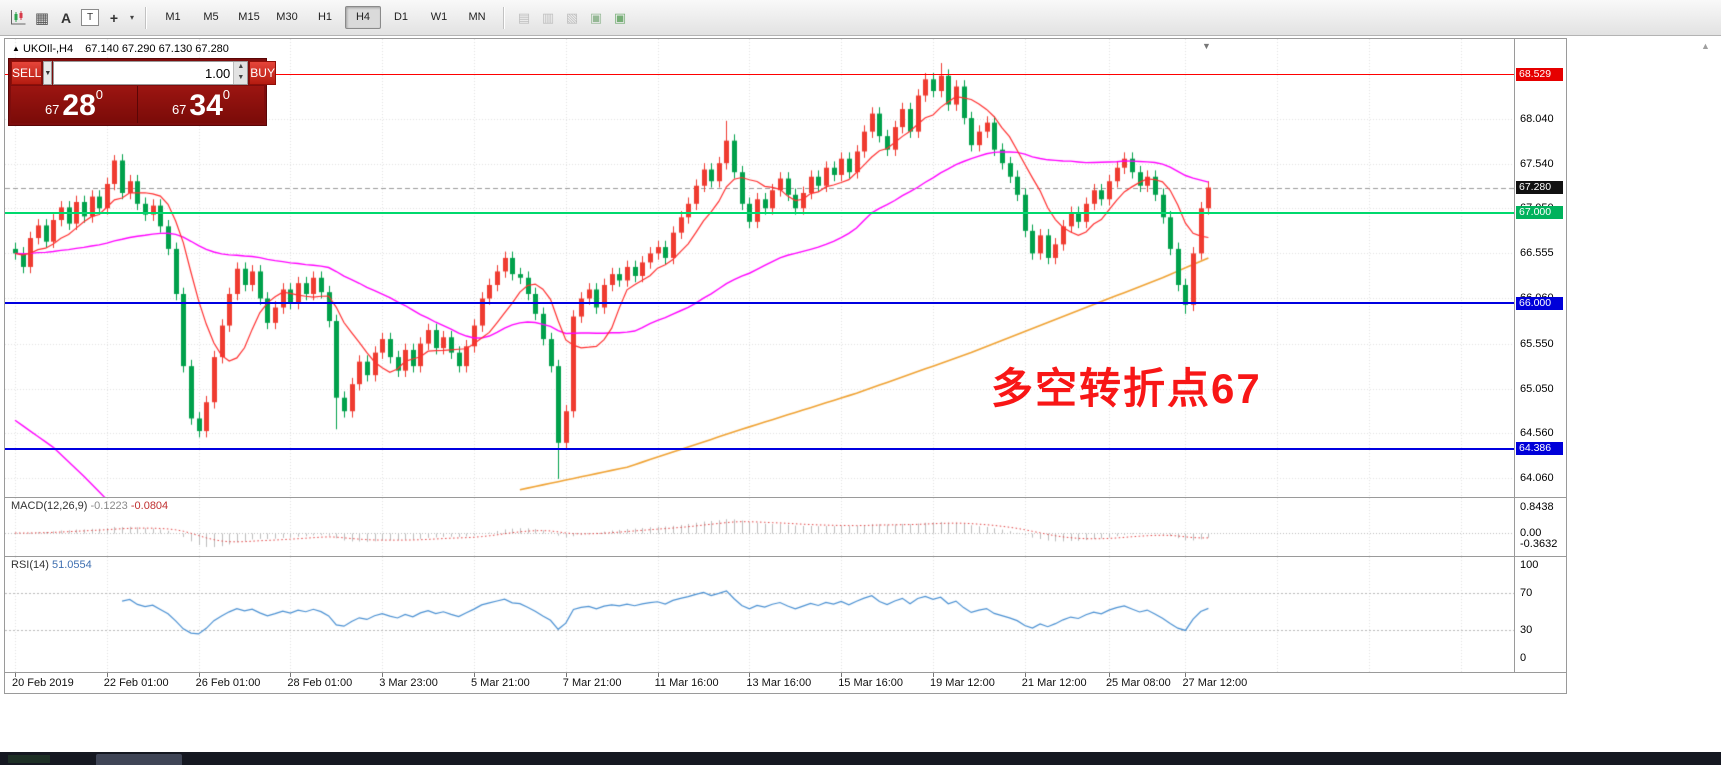 The image size is (1721, 765). What do you see at coordinates (1206, 46) in the screenshot?
I see `chart-shift-marker-icon: ▼` at bounding box center [1206, 46].